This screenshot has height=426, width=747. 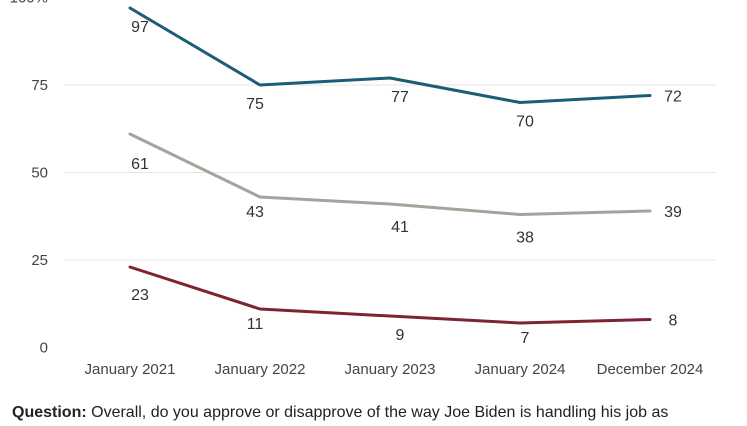 I want to click on x-tick-label: December 2024, so click(x=650, y=369).